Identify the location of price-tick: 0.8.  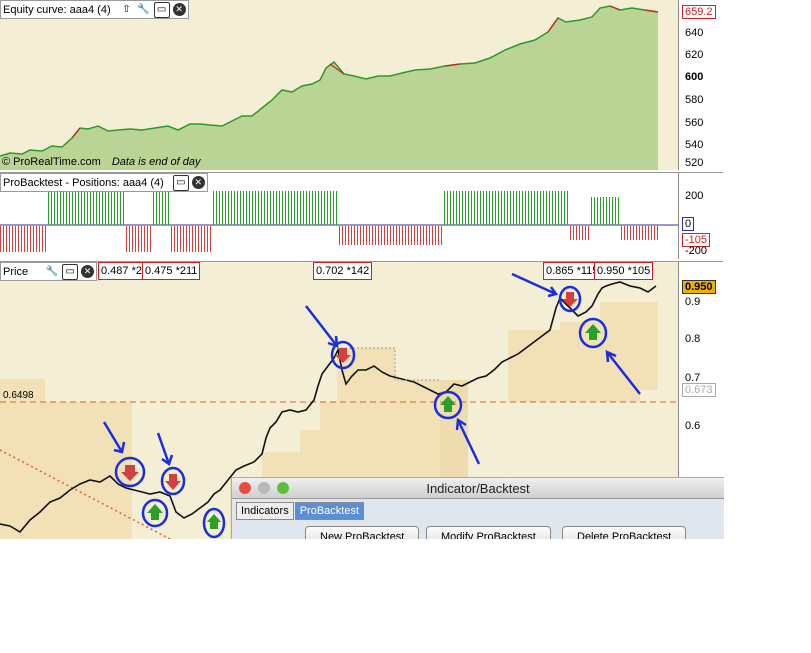
(693, 339).